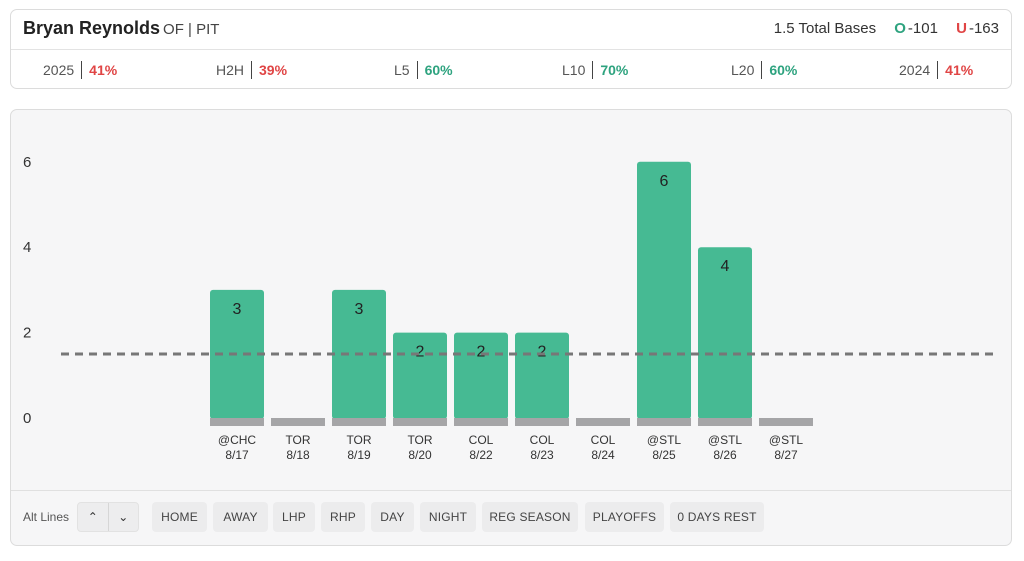  Describe the element at coordinates (725, 266) in the screenshot. I see `bar-value-label: 4` at that location.